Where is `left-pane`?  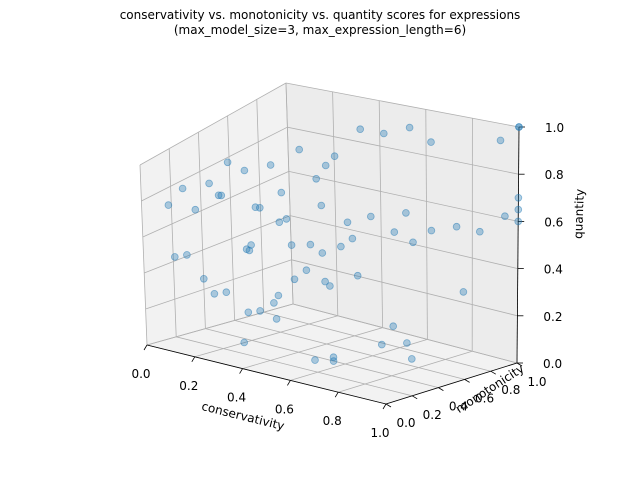 left-pane is located at coordinates (216, 214).